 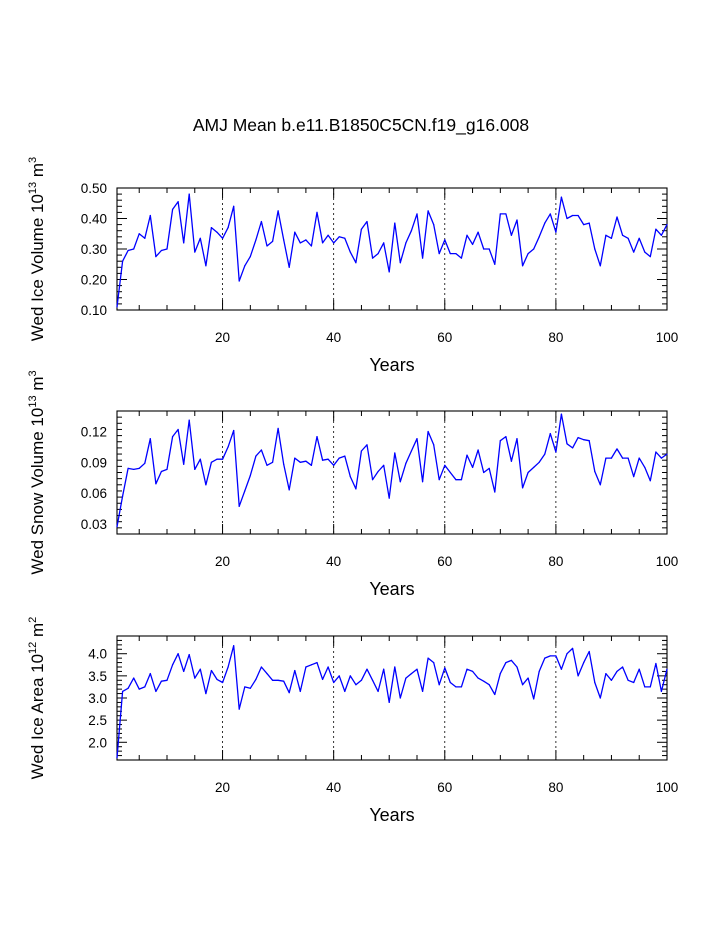 I want to click on series-line-ice-volume, so click(x=392, y=250).